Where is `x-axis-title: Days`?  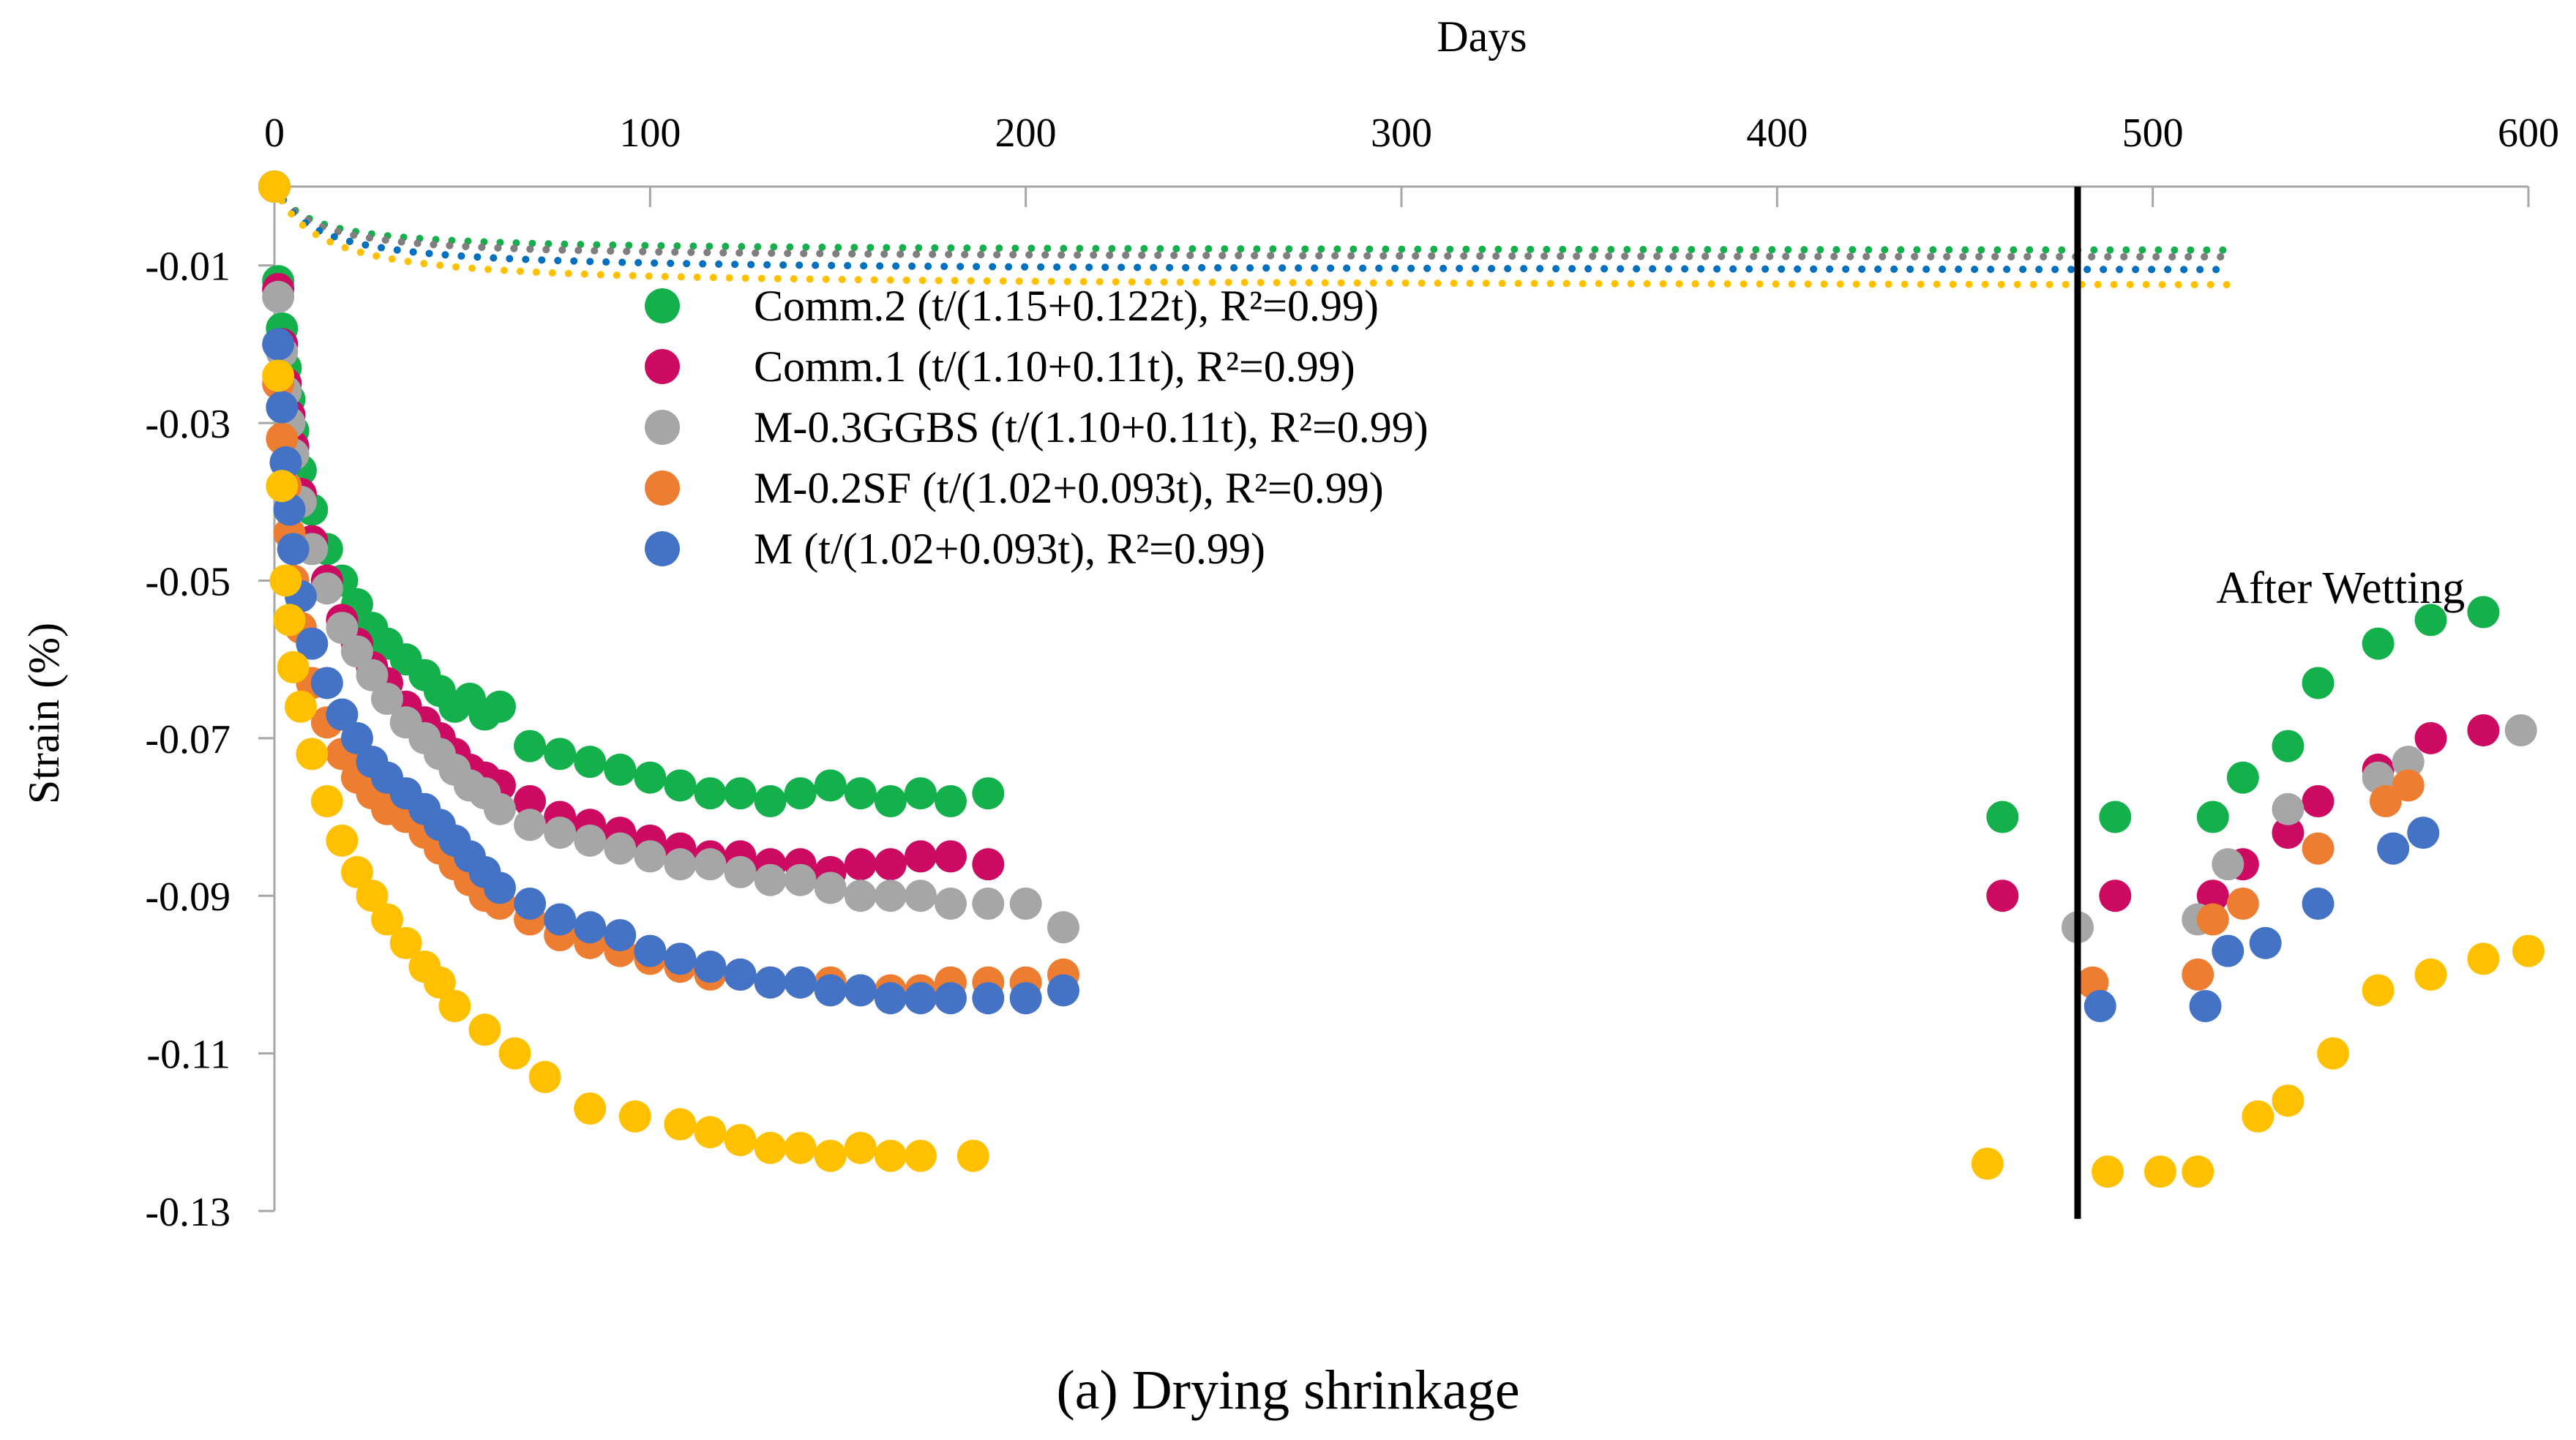 x-axis-title: Days is located at coordinates (1482, 36).